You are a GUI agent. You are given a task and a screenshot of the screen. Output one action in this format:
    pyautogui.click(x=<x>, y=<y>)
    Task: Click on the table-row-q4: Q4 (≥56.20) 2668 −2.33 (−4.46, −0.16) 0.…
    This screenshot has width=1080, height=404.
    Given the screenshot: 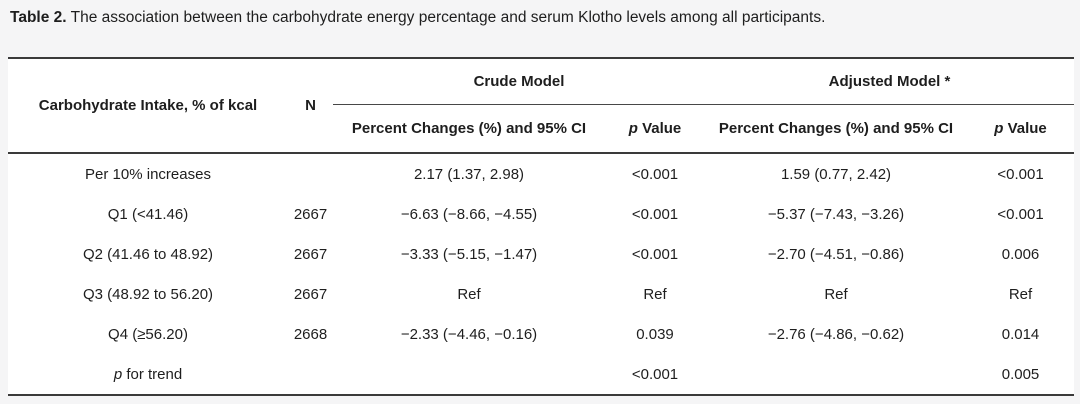 What is the action you would take?
    pyautogui.click(x=541, y=334)
    